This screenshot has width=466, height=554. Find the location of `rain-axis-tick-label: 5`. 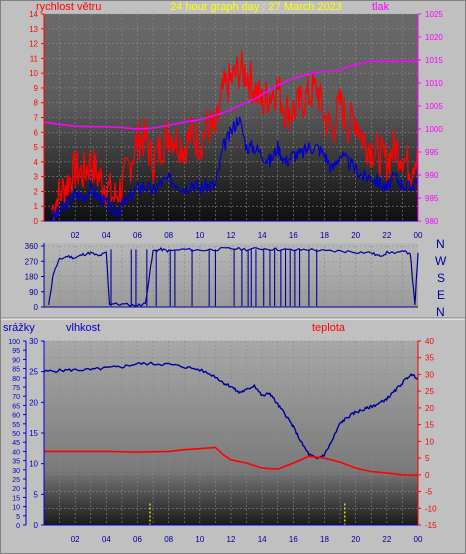

rain-axis-tick-label: 5 is located at coordinates (18, 517).